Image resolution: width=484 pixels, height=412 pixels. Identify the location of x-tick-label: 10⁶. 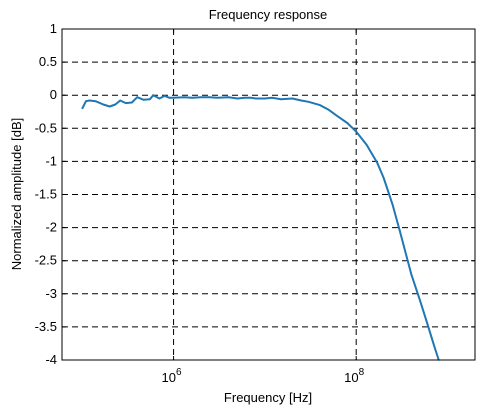
(172, 376).